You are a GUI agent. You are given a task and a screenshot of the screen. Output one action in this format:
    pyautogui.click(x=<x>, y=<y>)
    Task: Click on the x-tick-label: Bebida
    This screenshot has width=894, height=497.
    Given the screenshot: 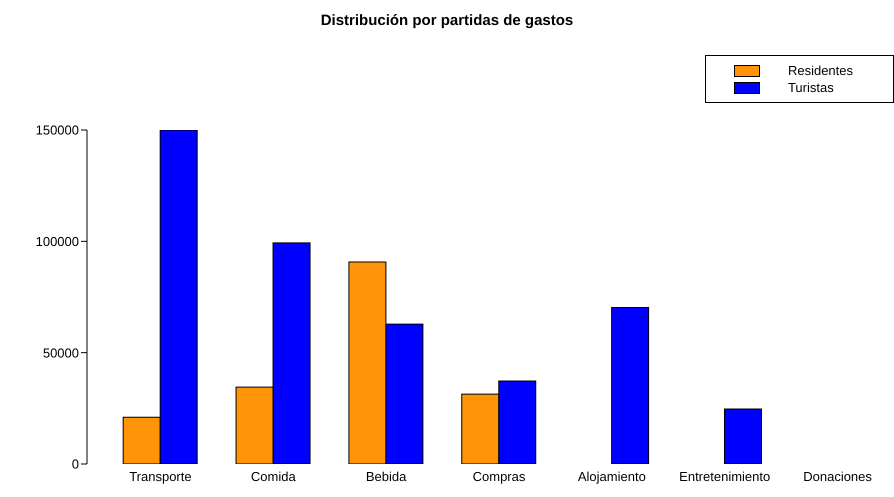 What is the action you would take?
    pyautogui.click(x=387, y=476)
    